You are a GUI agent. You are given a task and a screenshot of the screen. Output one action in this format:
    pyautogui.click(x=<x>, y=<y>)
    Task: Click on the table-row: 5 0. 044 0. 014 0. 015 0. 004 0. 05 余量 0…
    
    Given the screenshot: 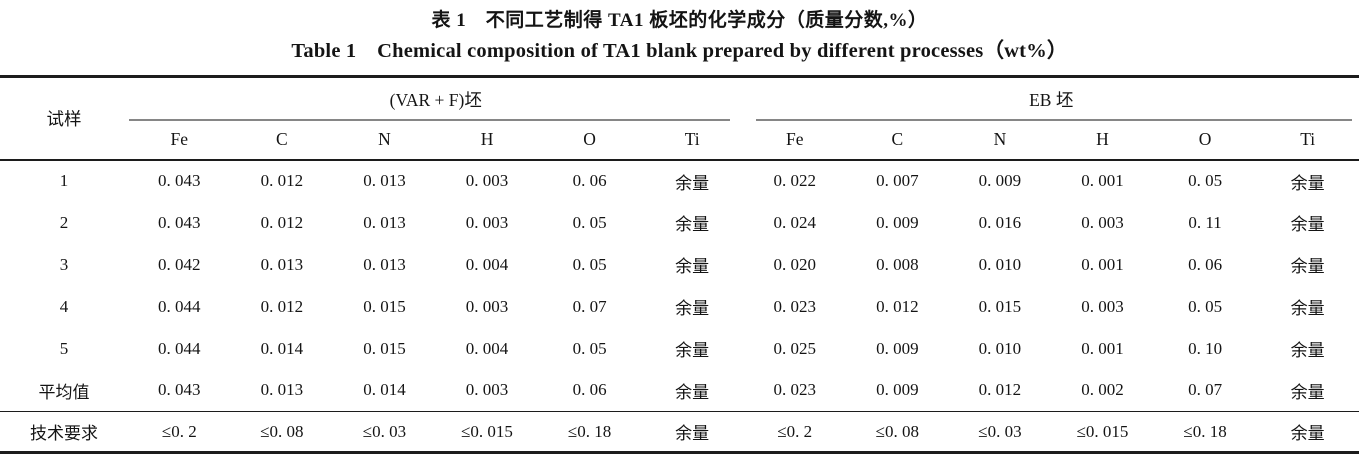 What is the action you would take?
    pyautogui.click(x=679, y=349)
    